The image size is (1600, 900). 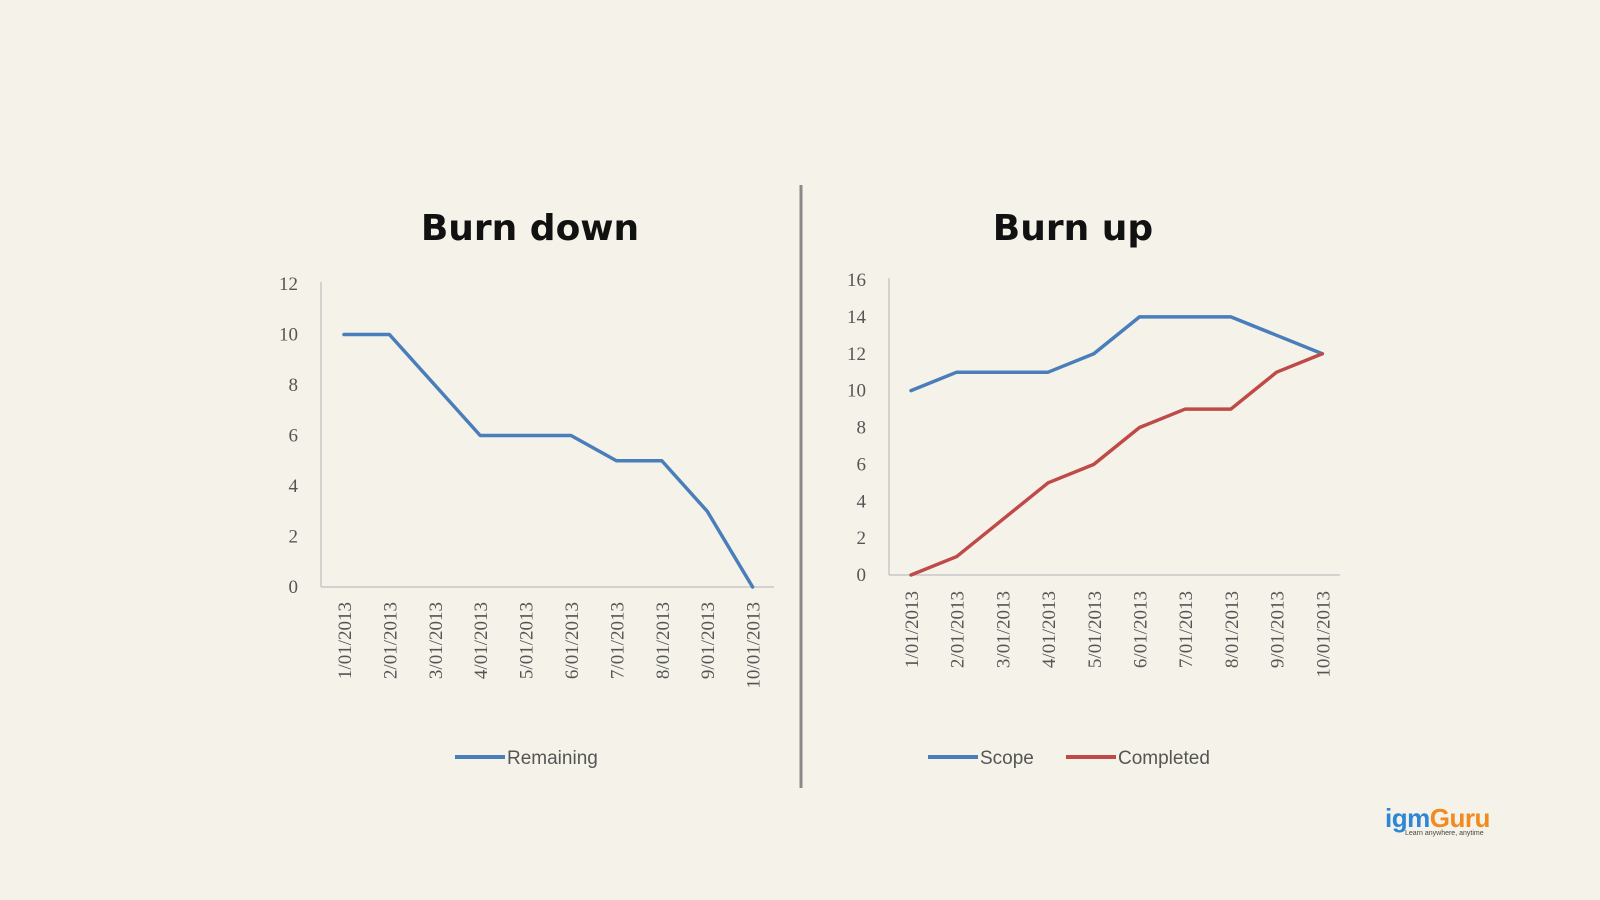 I want to click on chart-title: Burn up, so click(x=1073, y=228).